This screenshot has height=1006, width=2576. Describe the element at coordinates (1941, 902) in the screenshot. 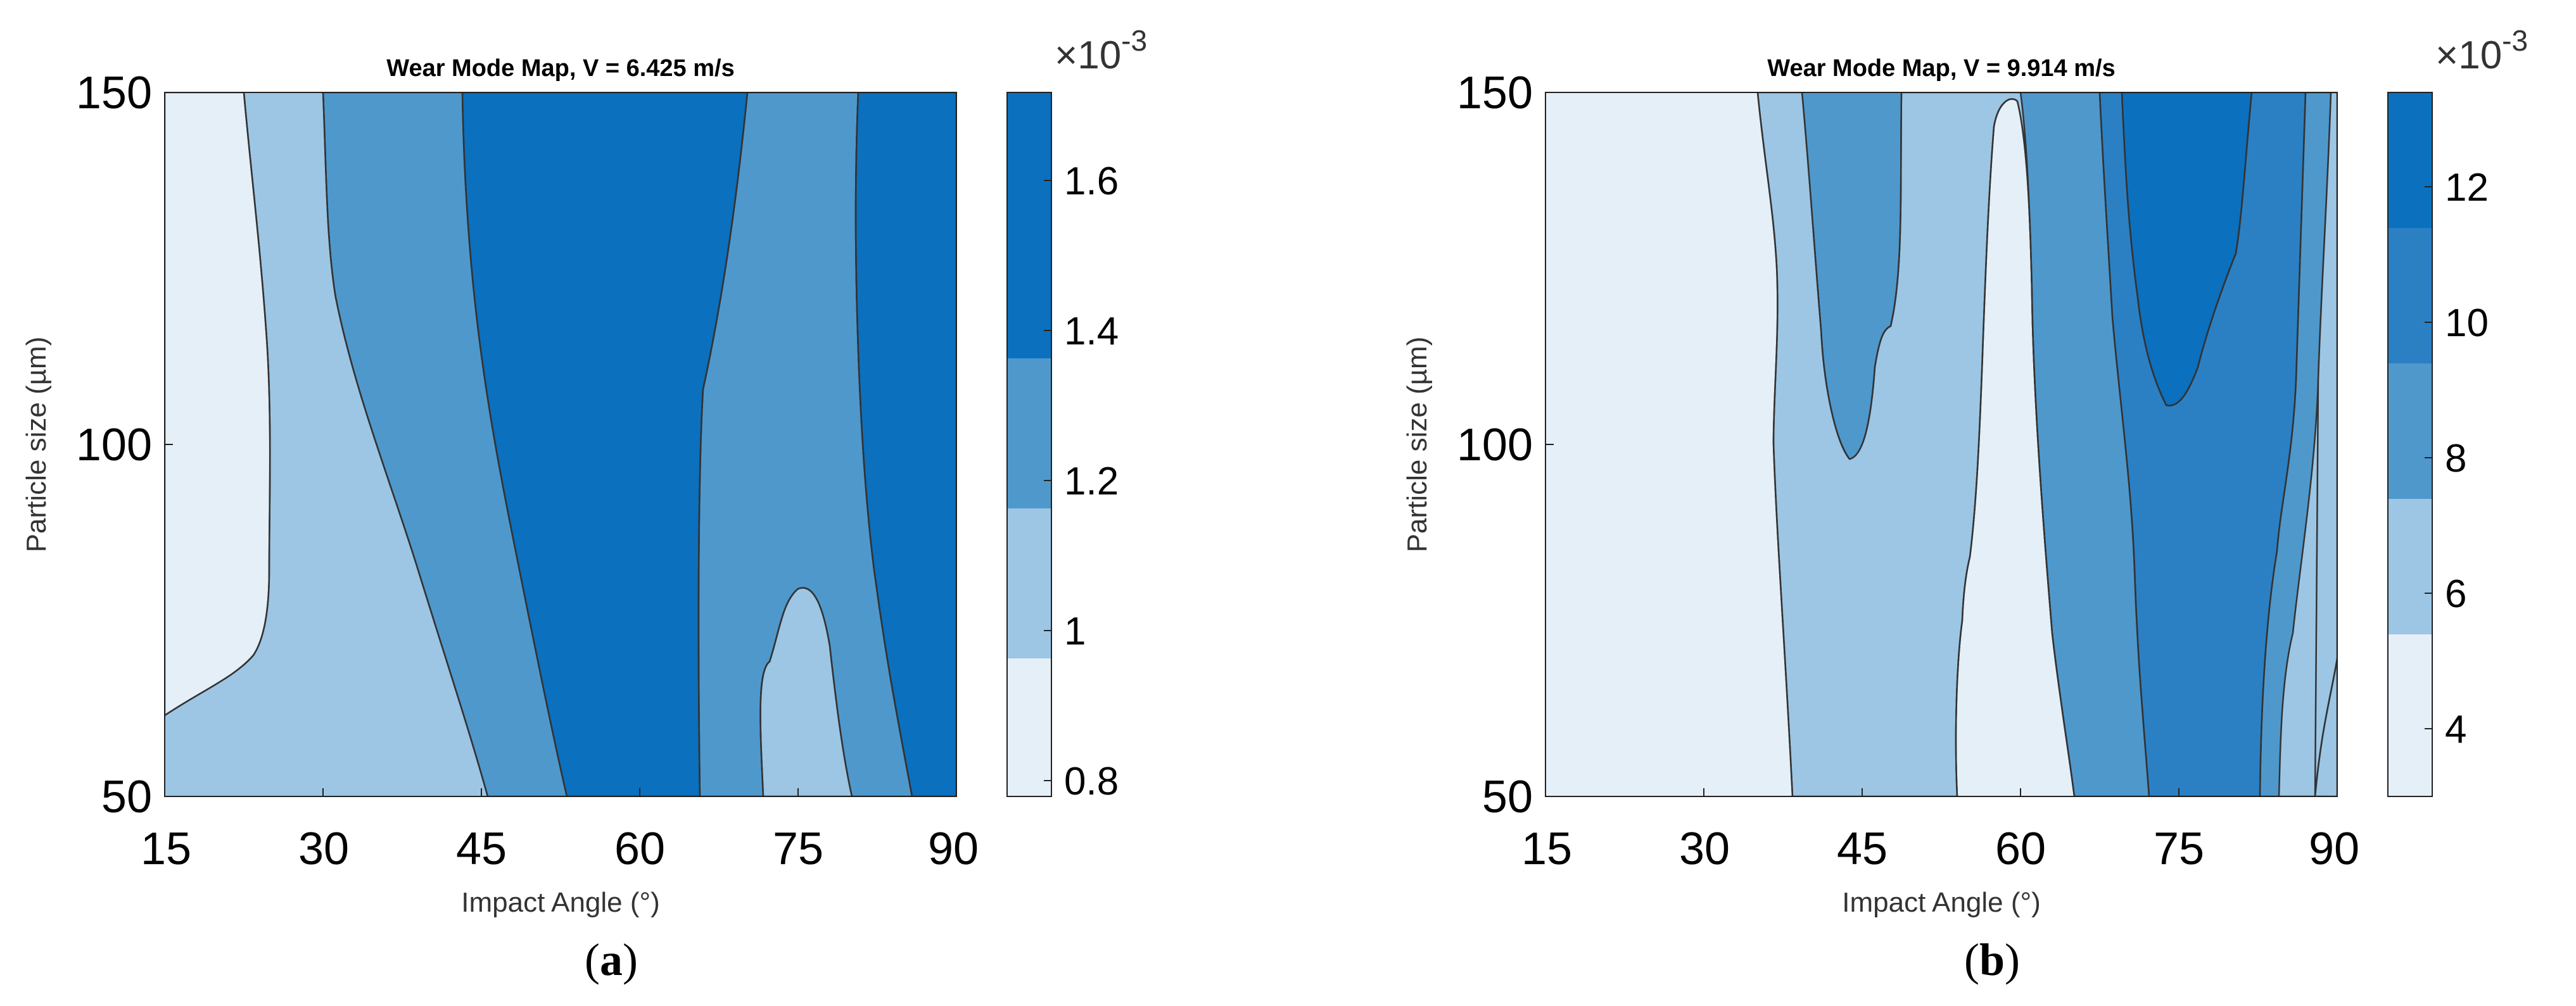

I see `x-axis-label-b: Impact Angle (°)` at that location.